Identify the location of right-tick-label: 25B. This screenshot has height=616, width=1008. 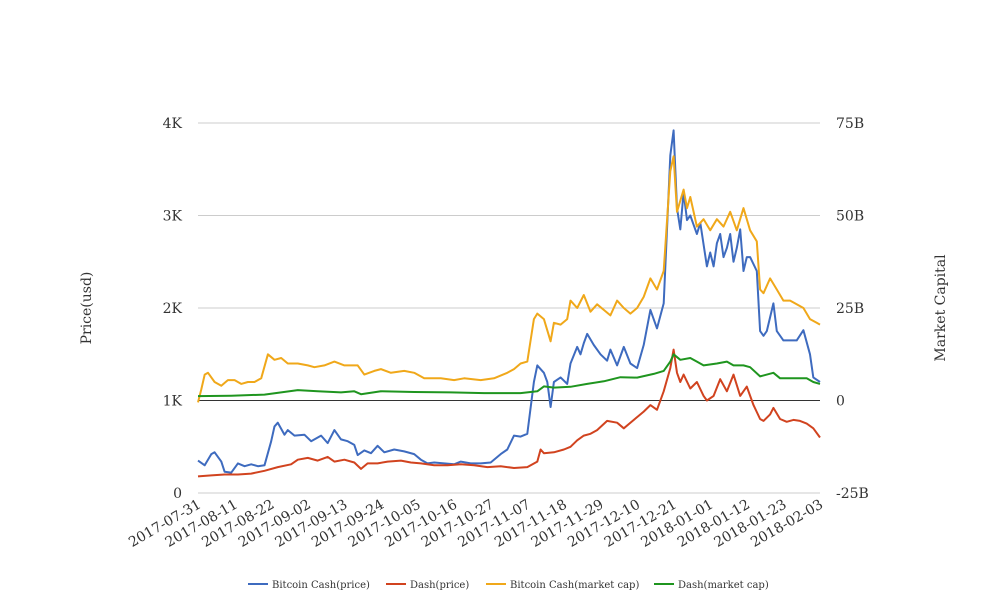
(850, 309).